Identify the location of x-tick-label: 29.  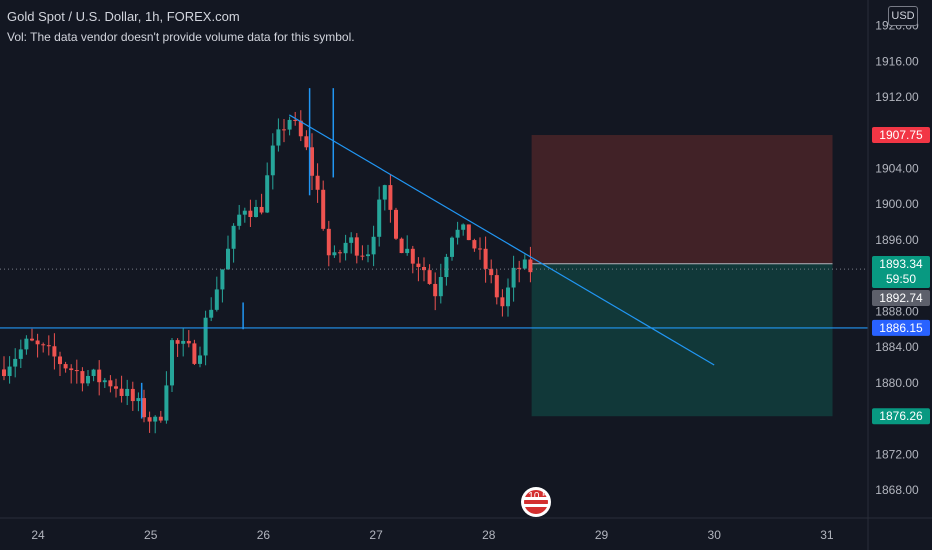
(602, 535).